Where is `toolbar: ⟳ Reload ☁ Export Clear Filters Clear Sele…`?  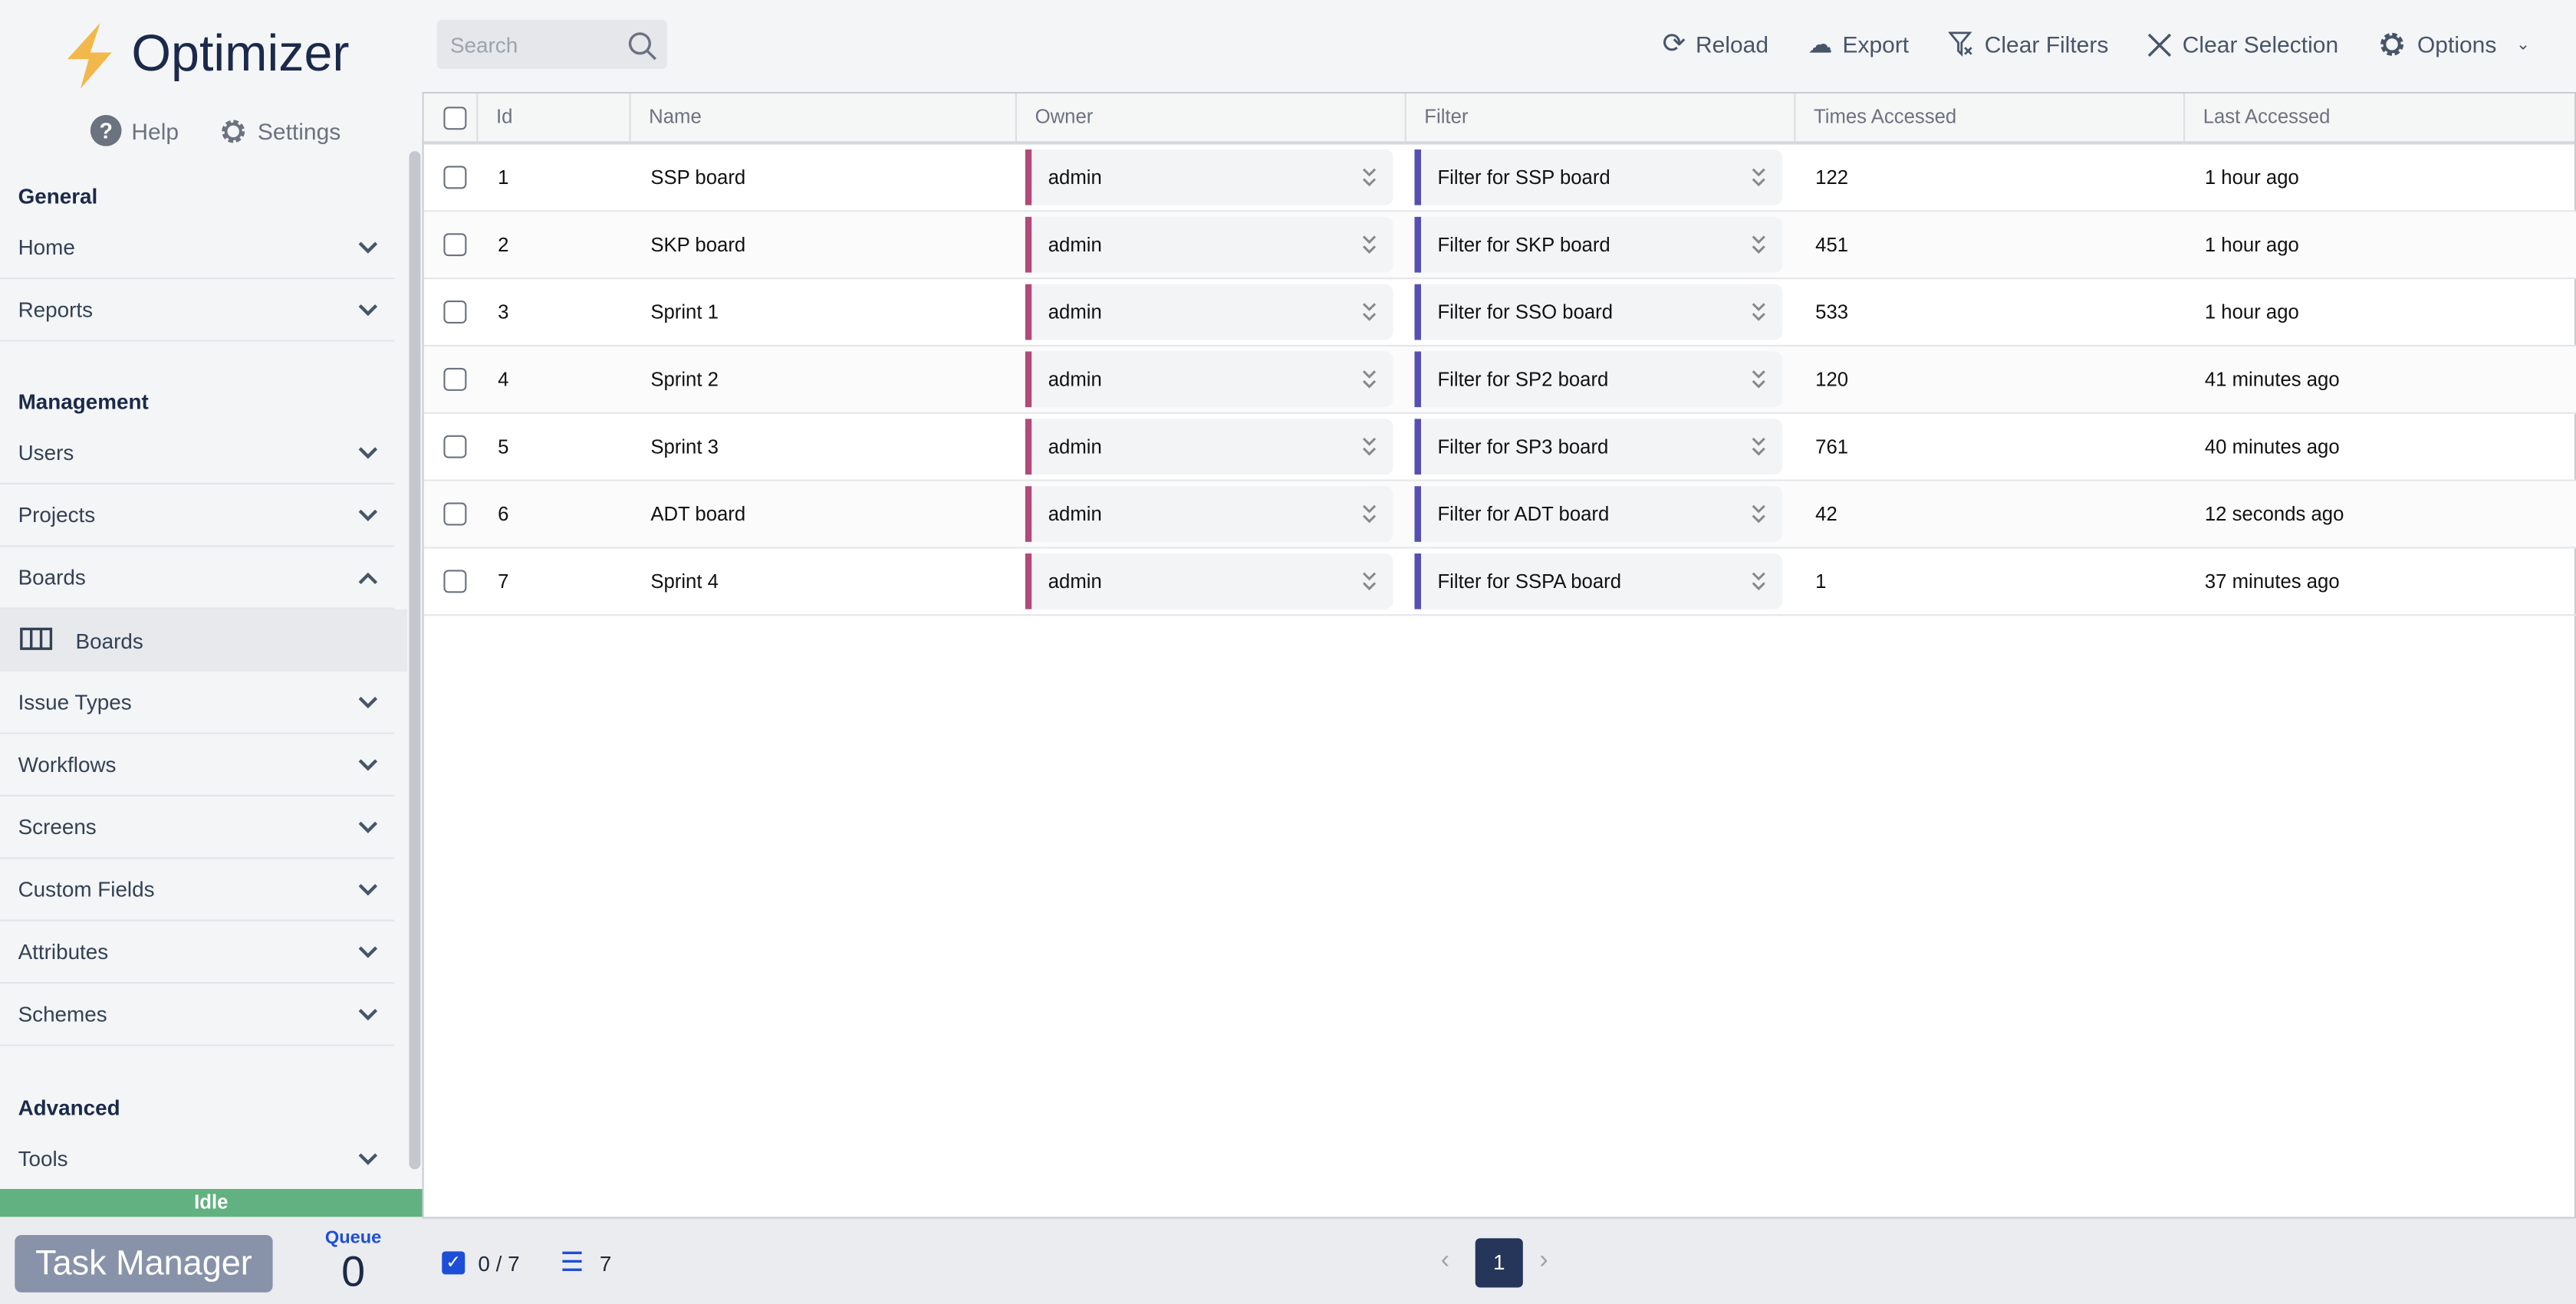
toolbar: ⟳ Reload ☁ Export Clear Filters Clear Sele… is located at coordinates (2096, 44).